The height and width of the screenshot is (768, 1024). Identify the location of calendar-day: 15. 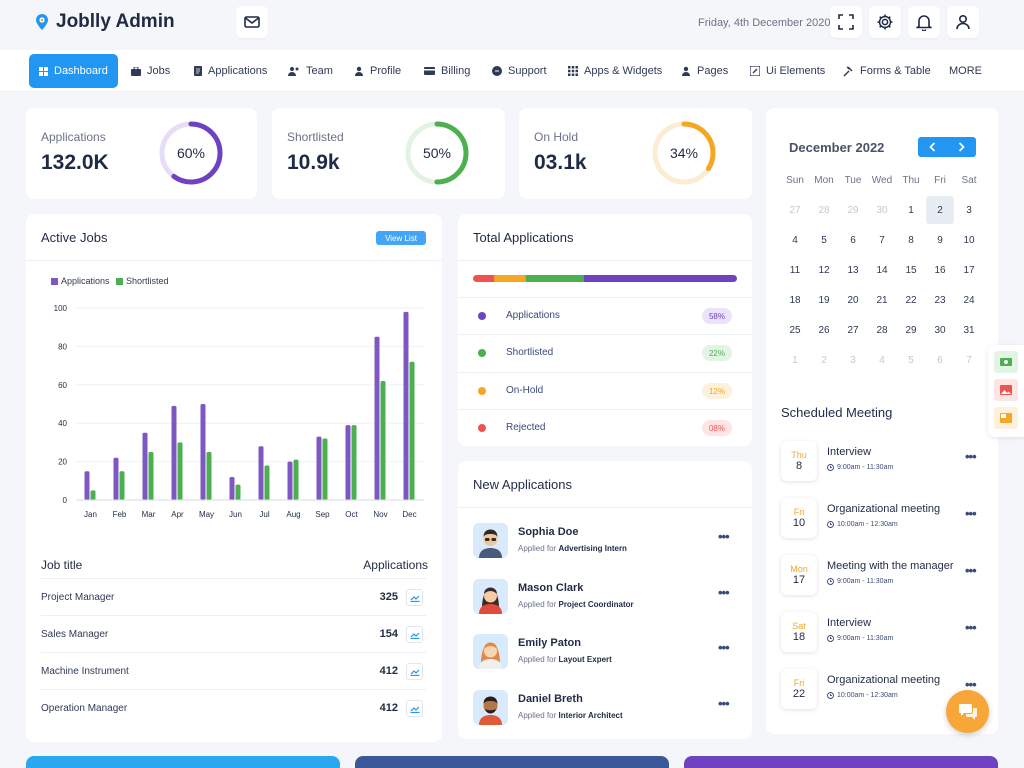
(911, 270).